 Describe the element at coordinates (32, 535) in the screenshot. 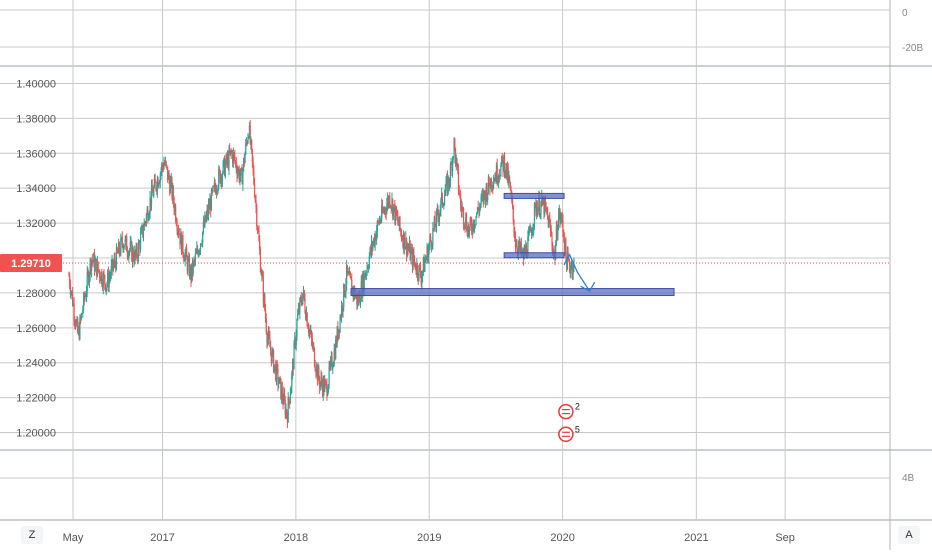

I see `log-scale-toggle-button: Z` at that location.